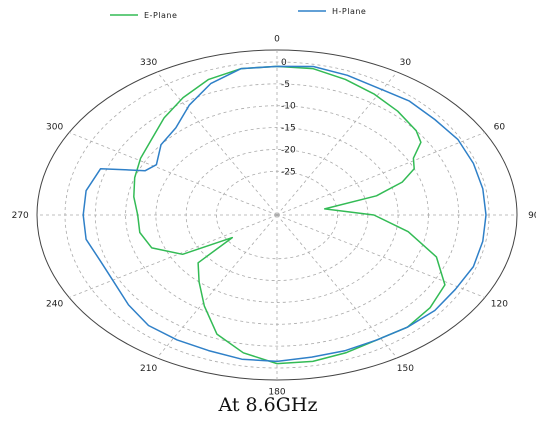 This screenshot has width=536, height=438. I want to click on angle-tick-210: 210, so click(148, 369).